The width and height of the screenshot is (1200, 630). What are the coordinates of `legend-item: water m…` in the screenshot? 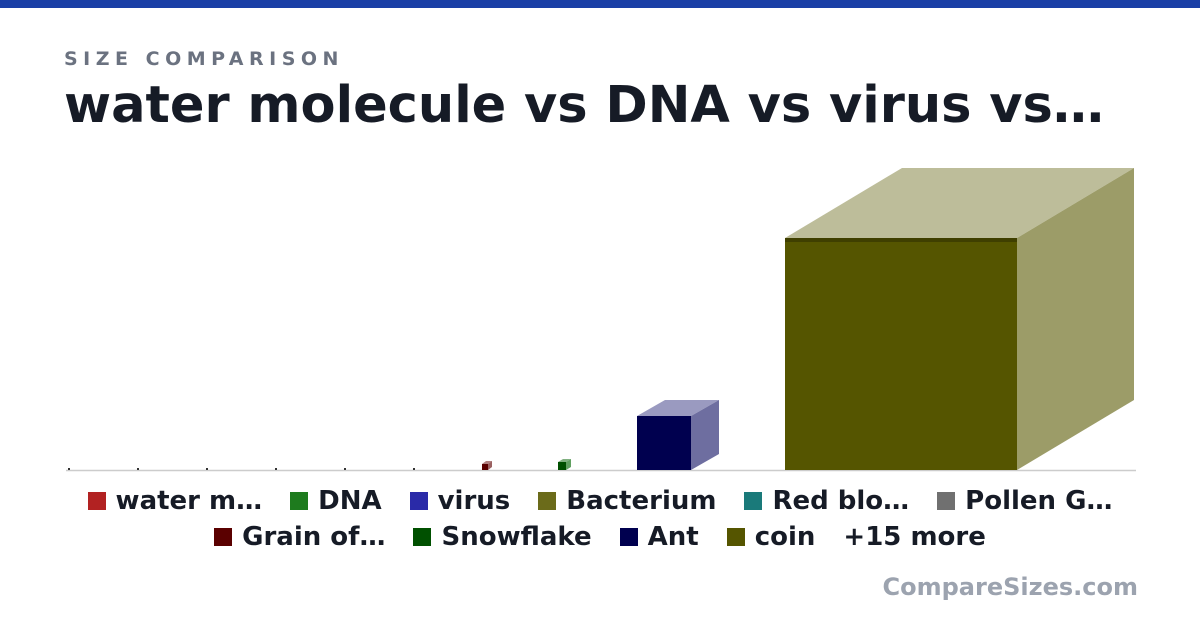 It's located at (175, 501).